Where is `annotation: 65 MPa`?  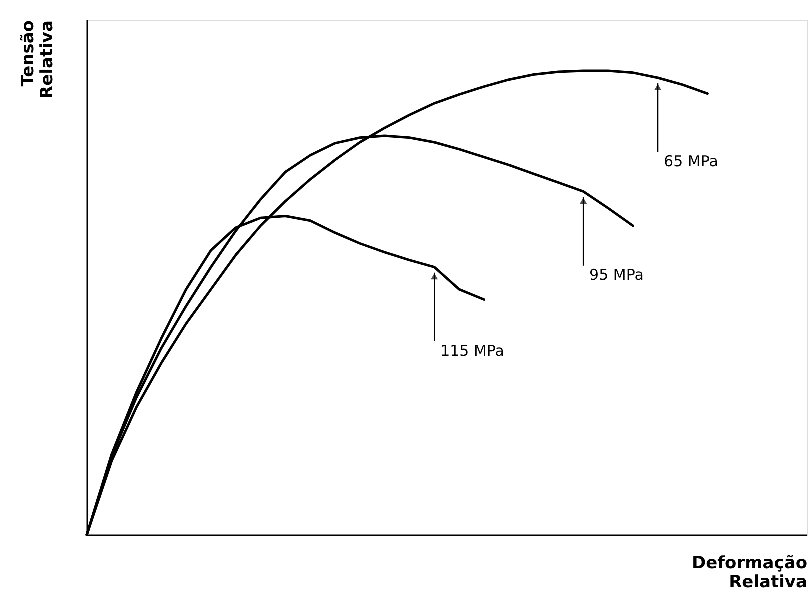 annotation: 65 MPa is located at coordinates (691, 161).